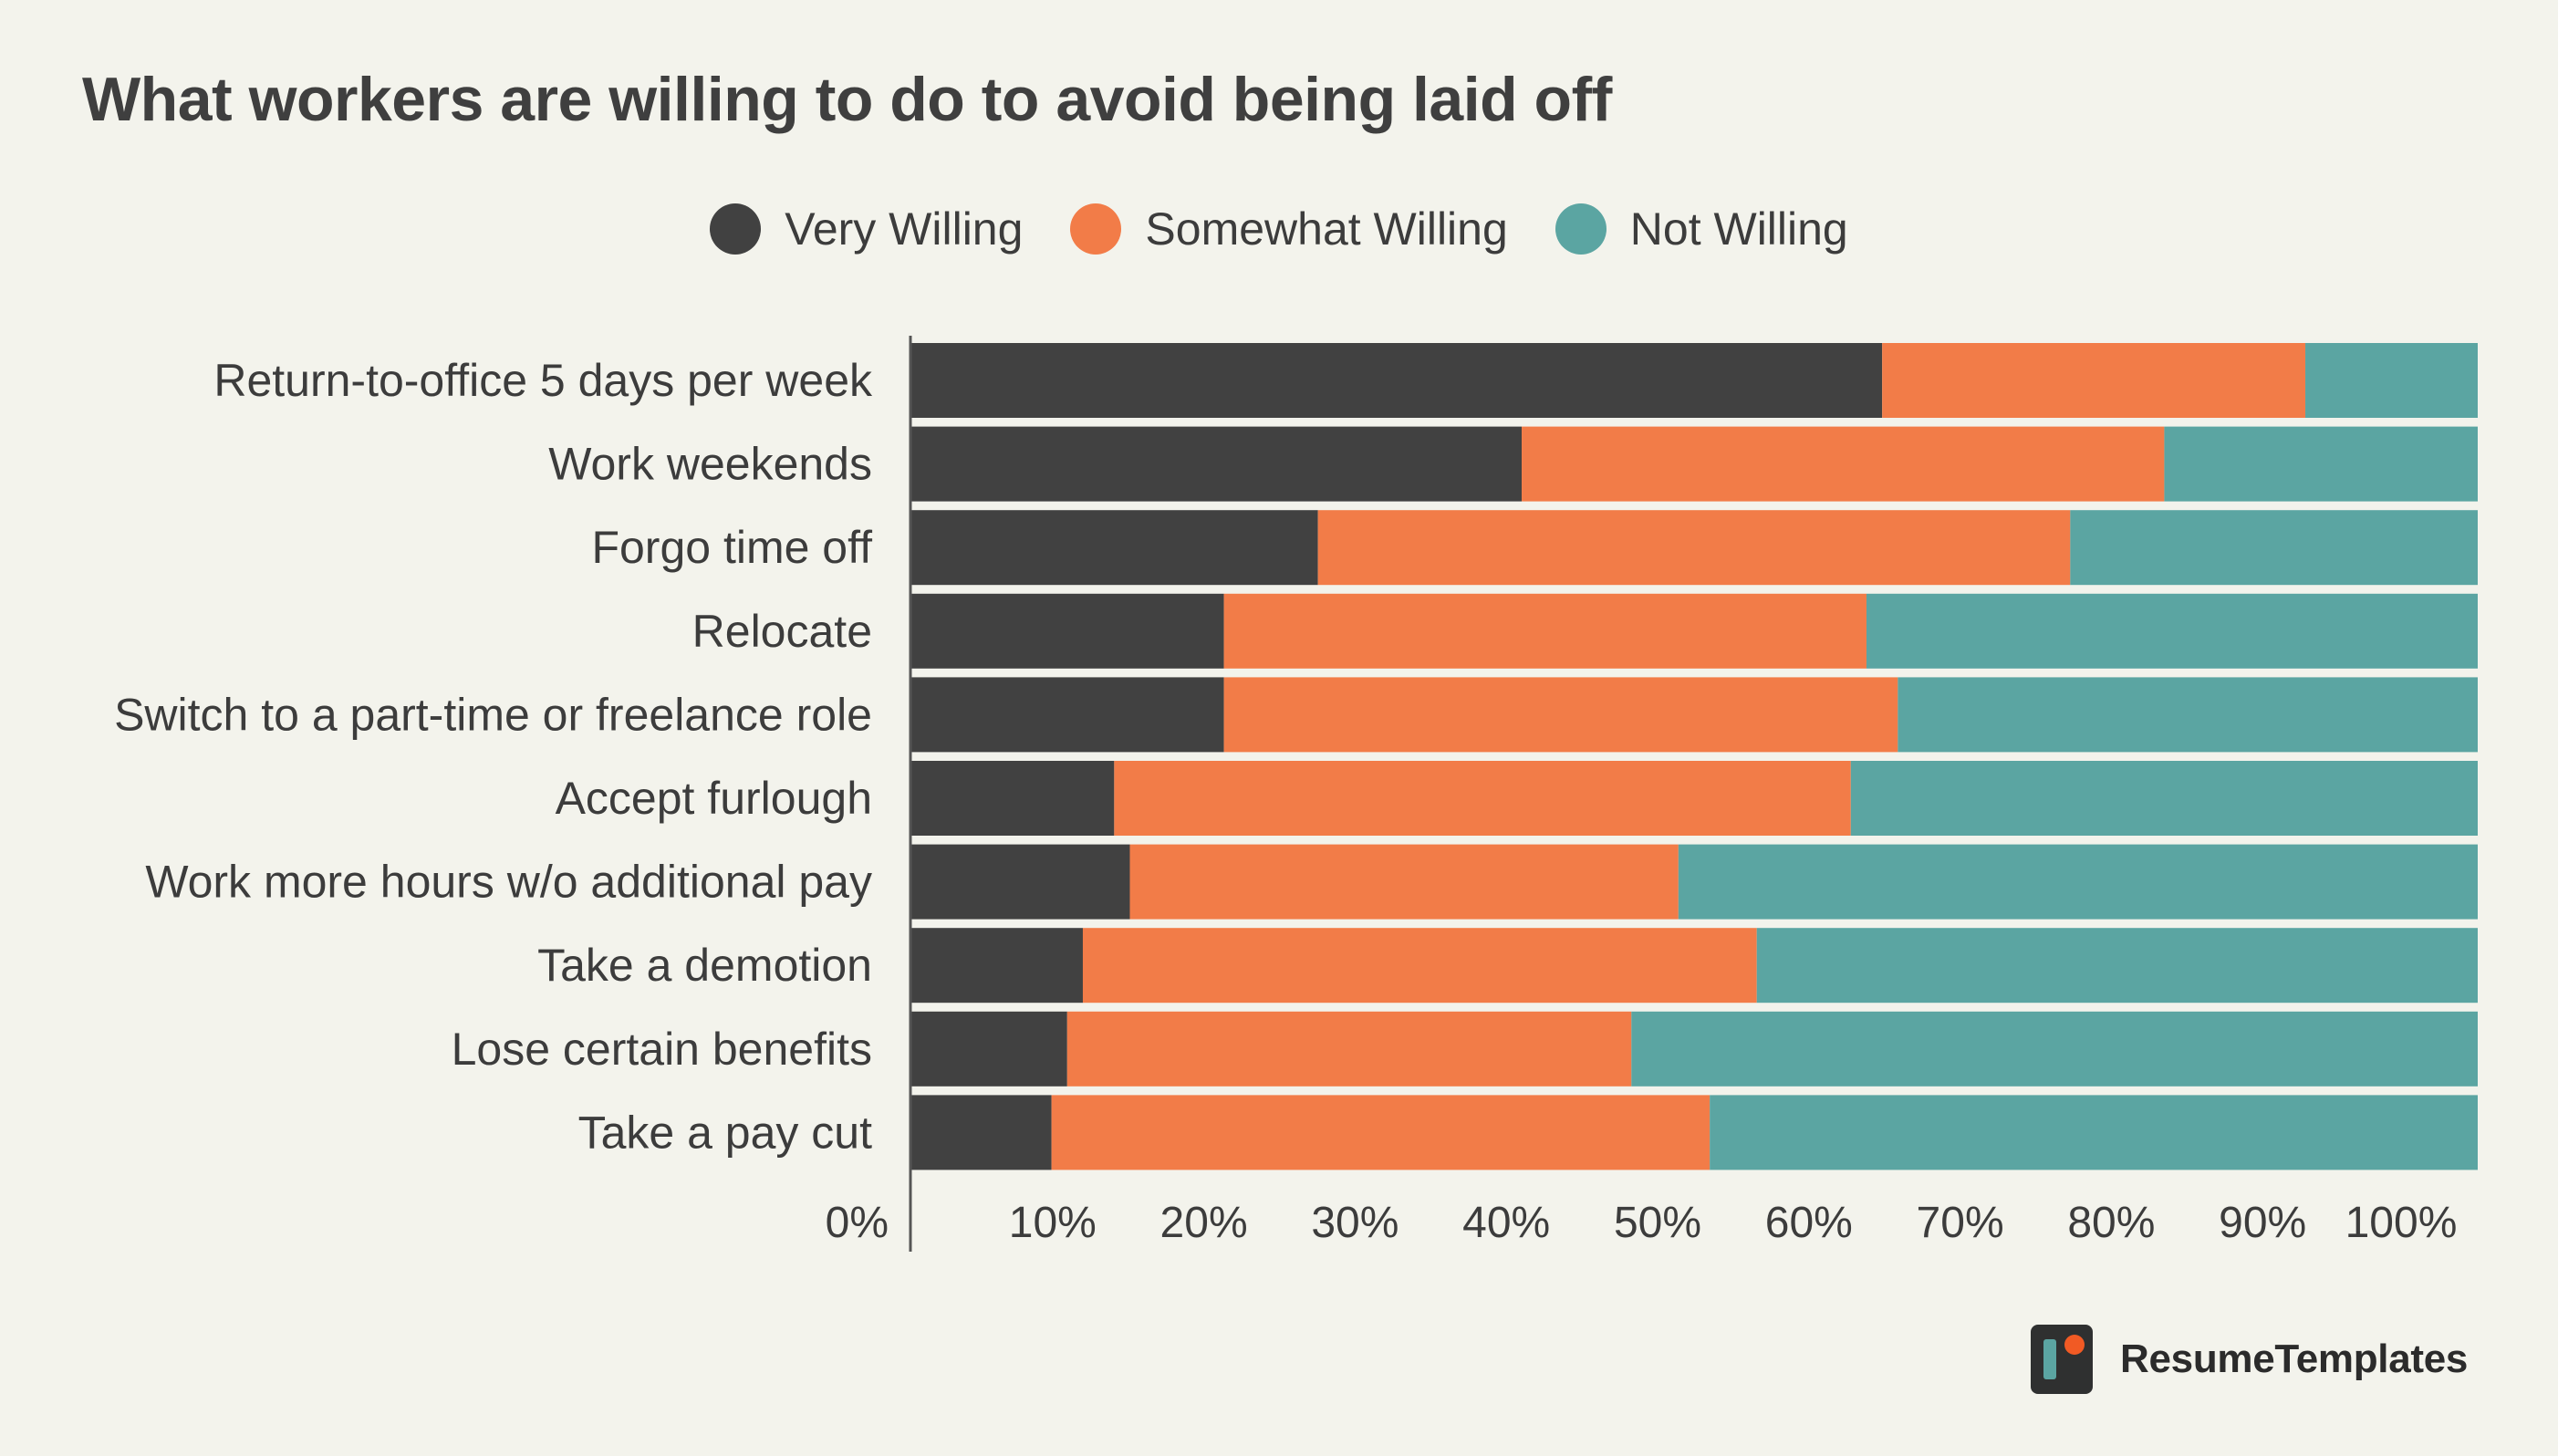 This screenshot has width=2558, height=1456. I want to click on x-tick-label: 0%, so click(857, 1223).